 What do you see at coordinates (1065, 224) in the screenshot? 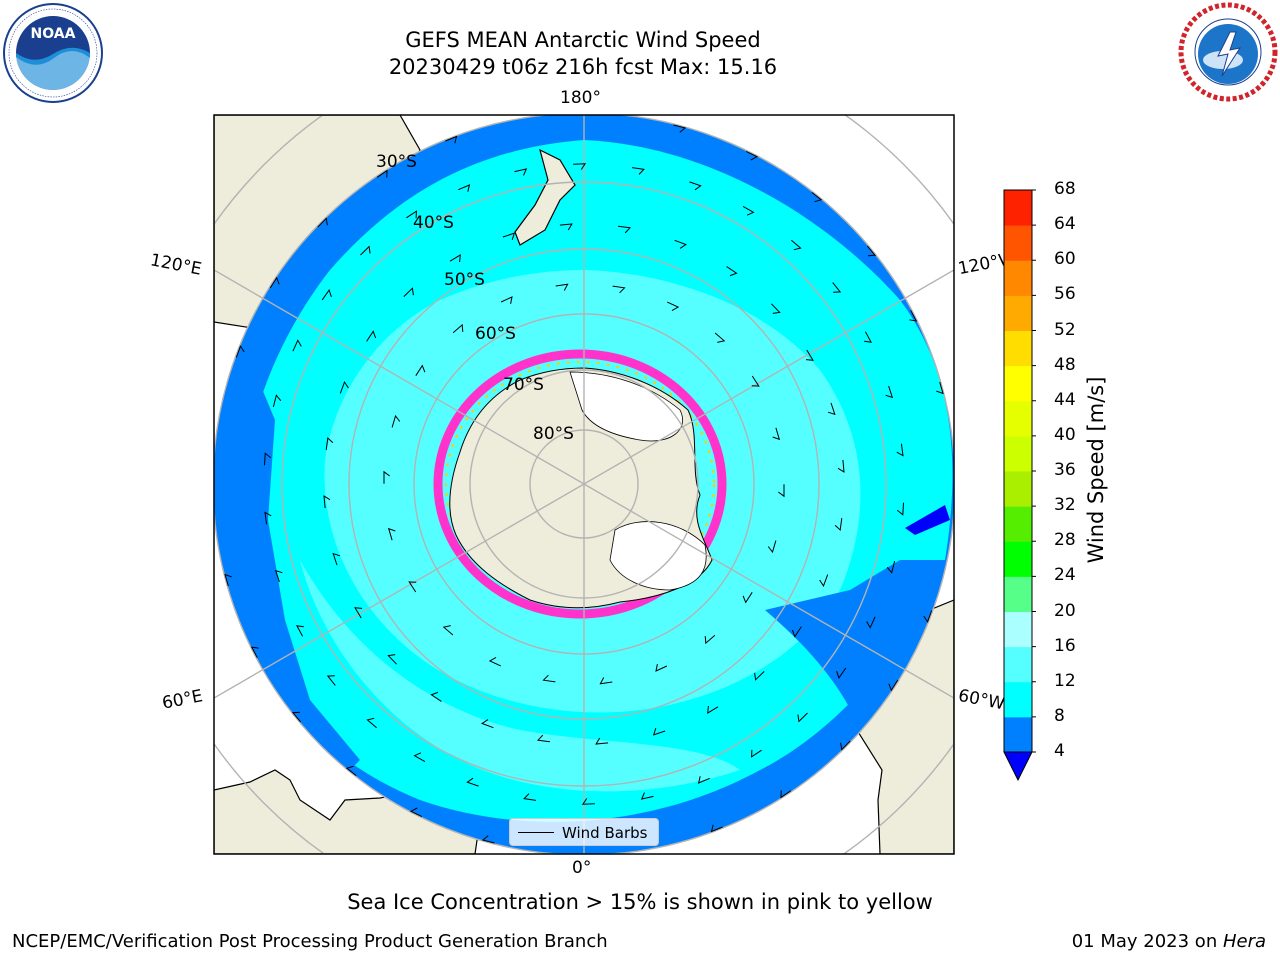
I see `colorbar-tick-label: 64` at bounding box center [1065, 224].